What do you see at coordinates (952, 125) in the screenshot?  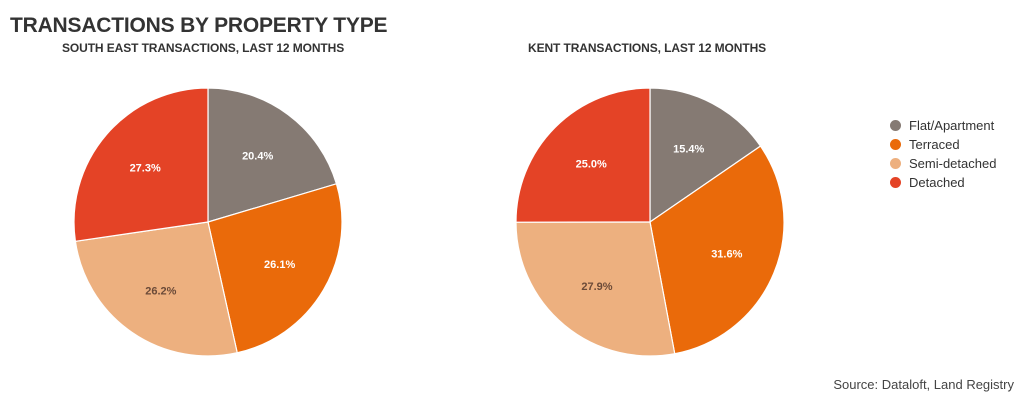 I see `legend-label: Flat/Apartment` at bounding box center [952, 125].